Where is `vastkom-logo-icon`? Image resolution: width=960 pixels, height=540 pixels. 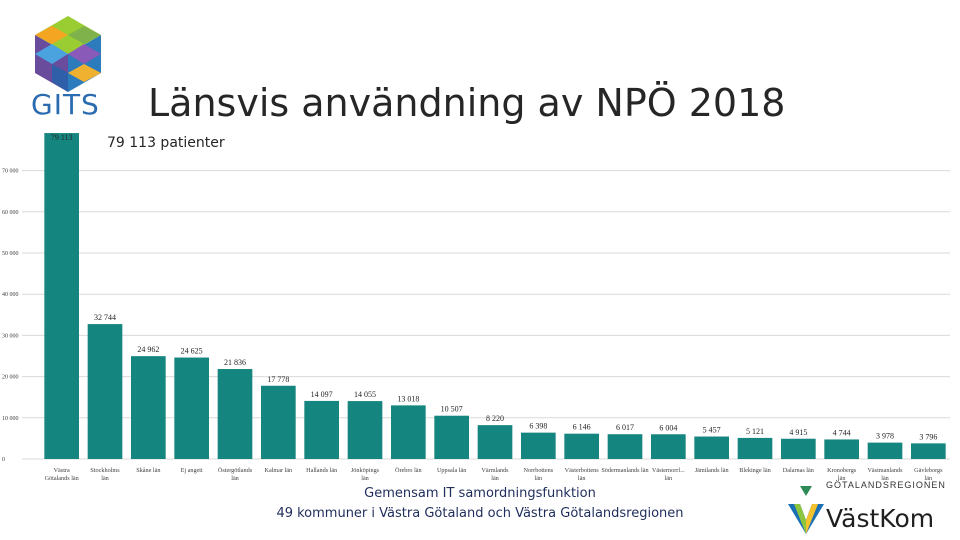 vastkom-logo-icon is located at coordinates (806, 519).